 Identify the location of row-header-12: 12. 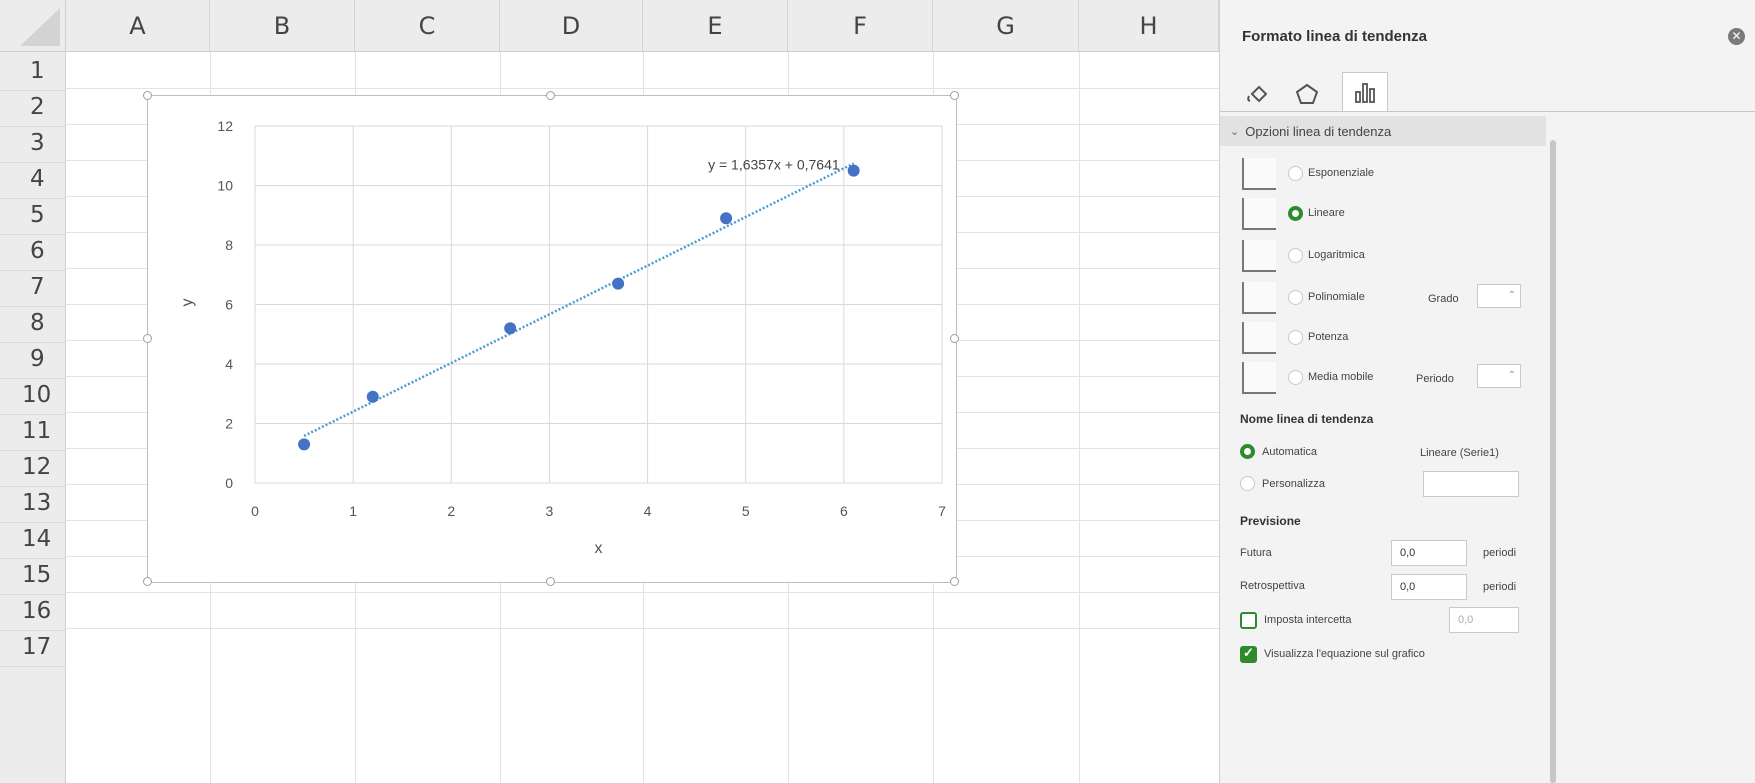
(33, 467).